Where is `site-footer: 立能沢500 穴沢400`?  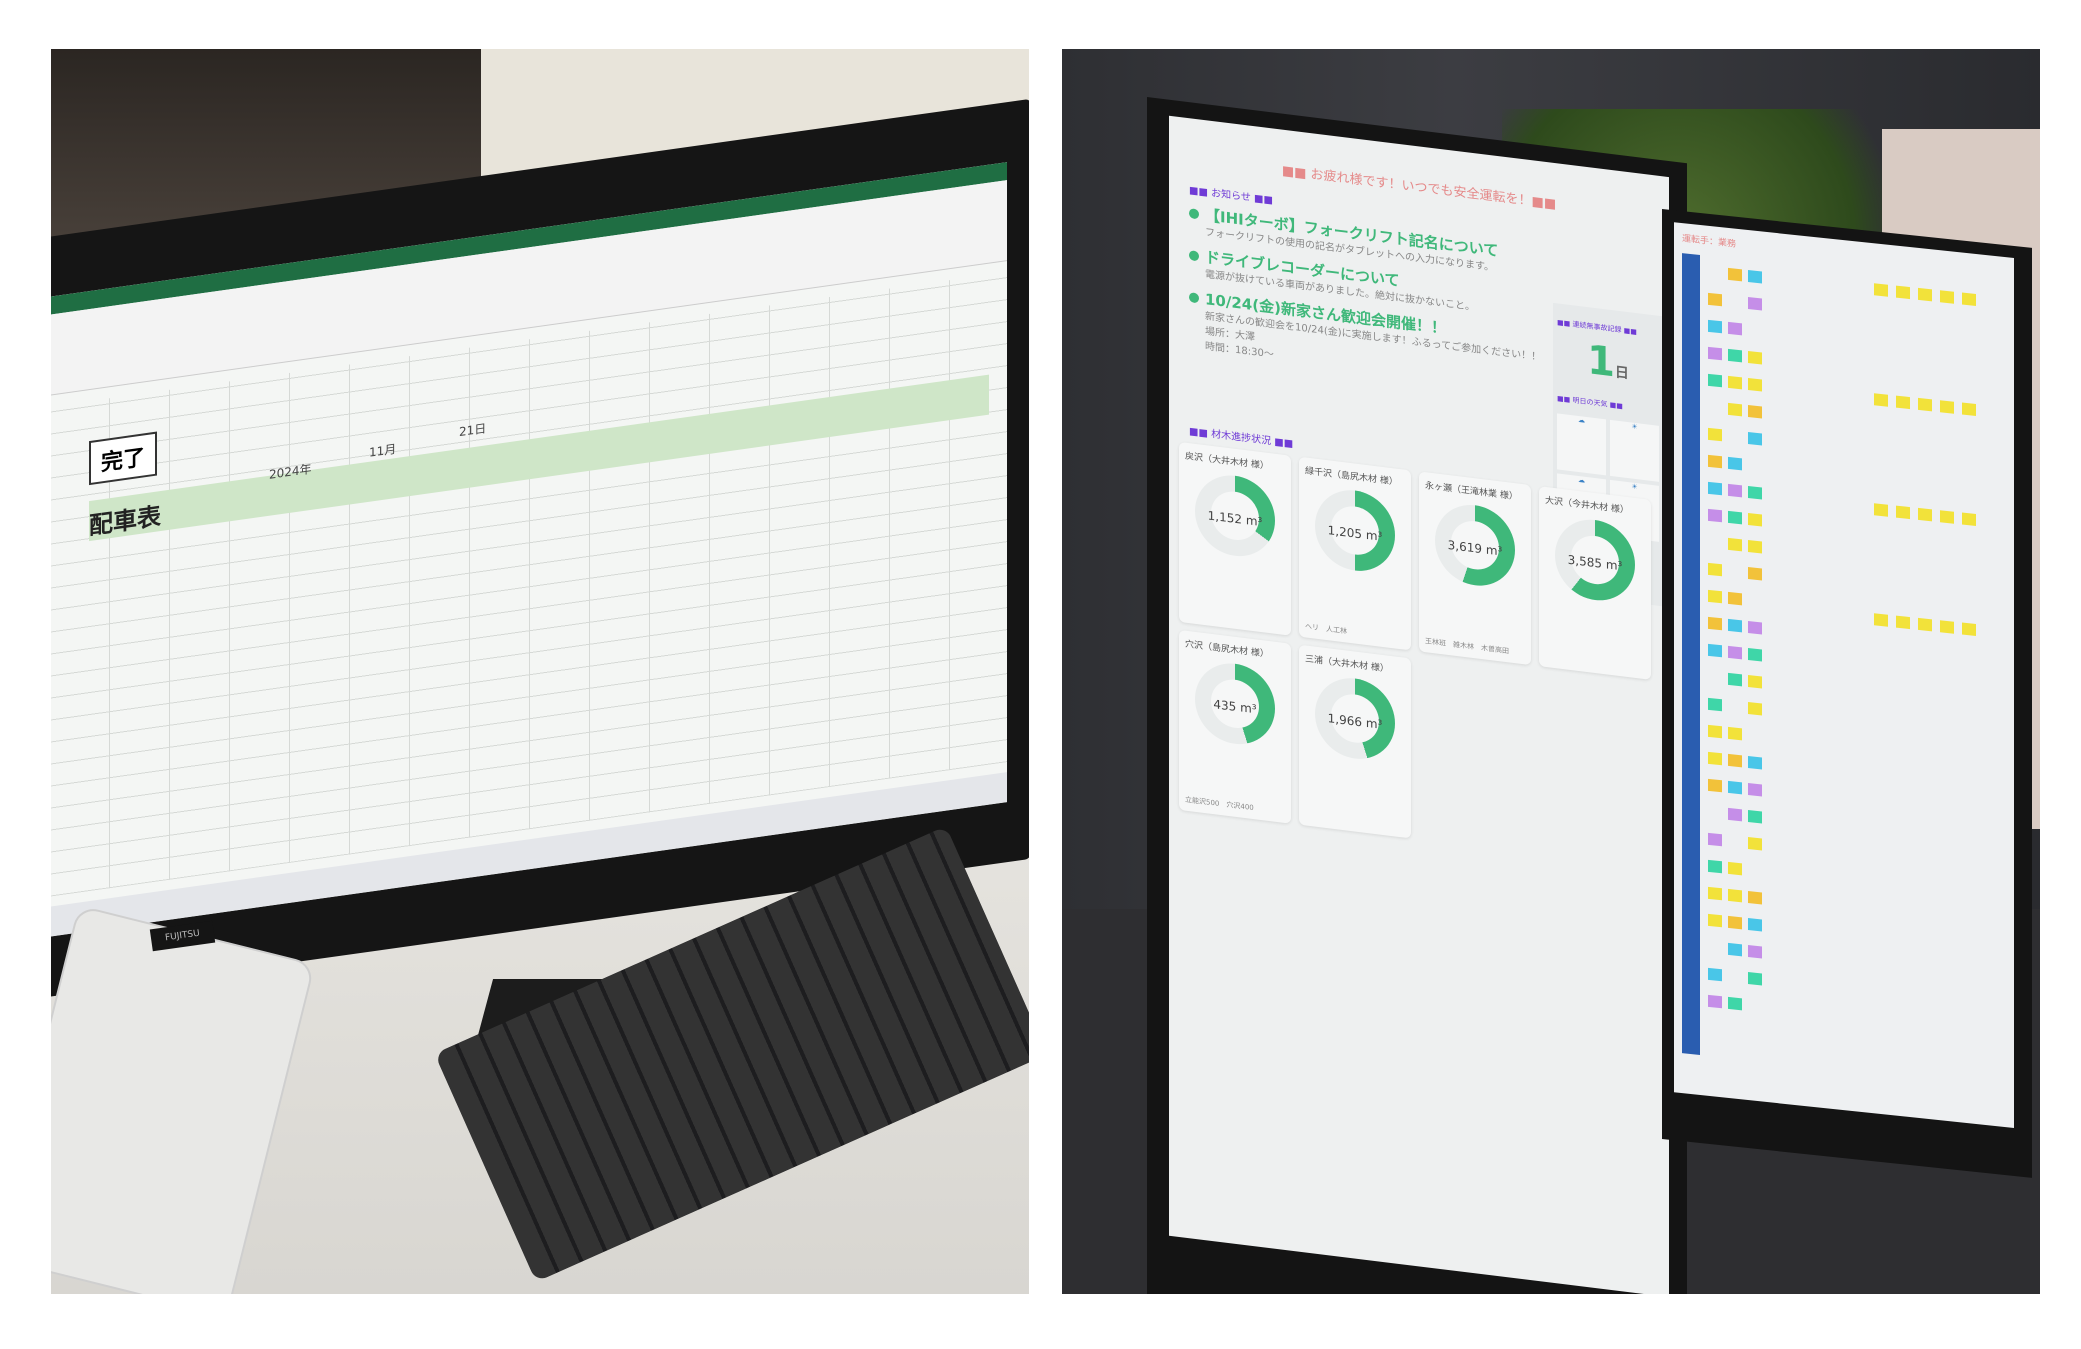 site-footer: 立能沢500 穴沢400 is located at coordinates (1219, 804).